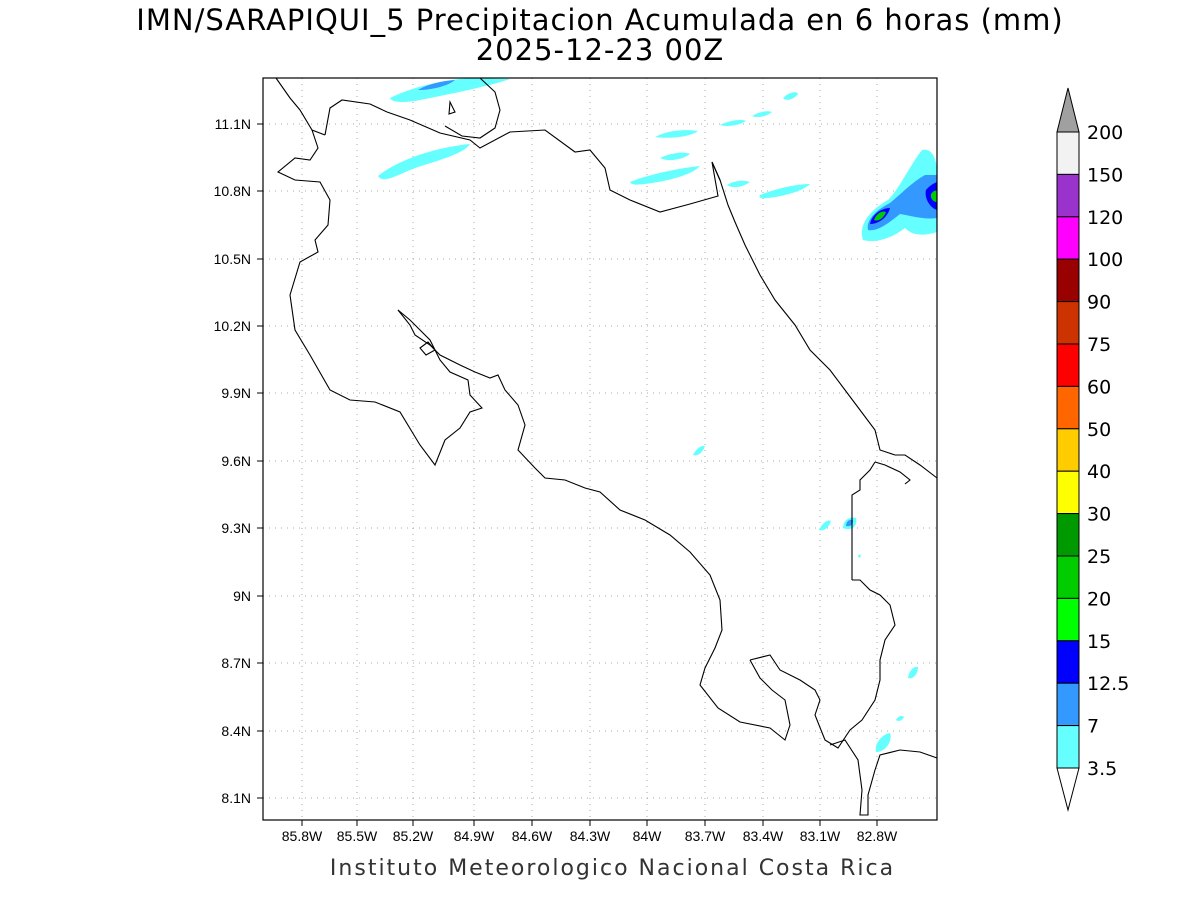  Describe the element at coordinates (236, 798) in the screenshot. I see `lat-tick-label: 8.1N` at that location.